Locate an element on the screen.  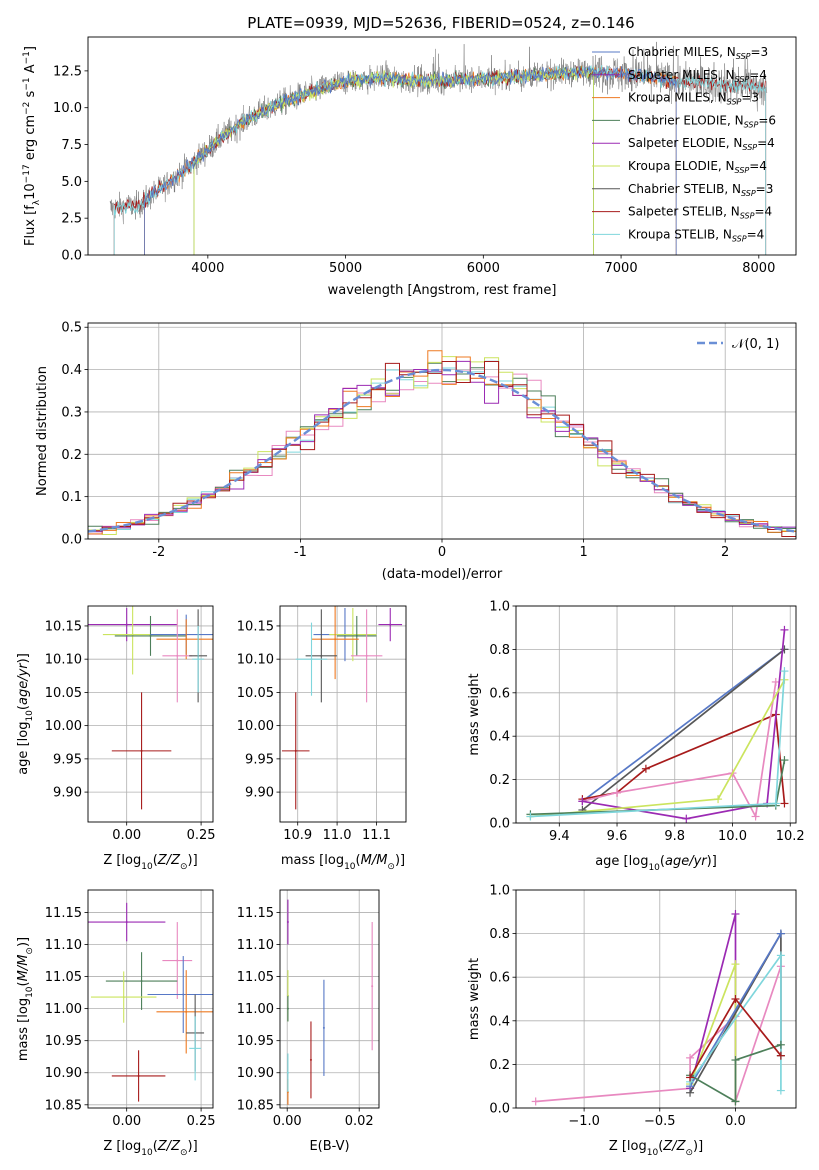
x-tick-label: 9.4 is located at coordinates (559, 836).